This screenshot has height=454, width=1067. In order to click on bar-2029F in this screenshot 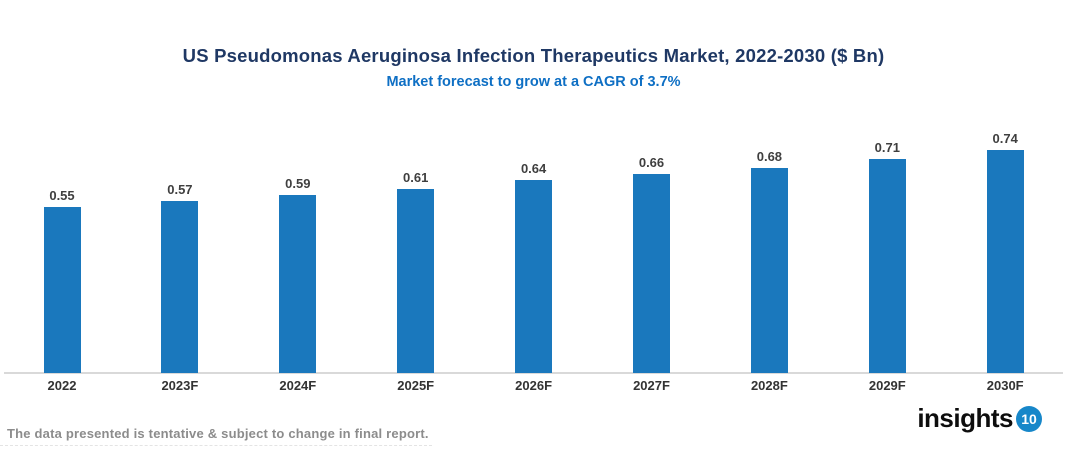, I will do `click(887, 266)`.